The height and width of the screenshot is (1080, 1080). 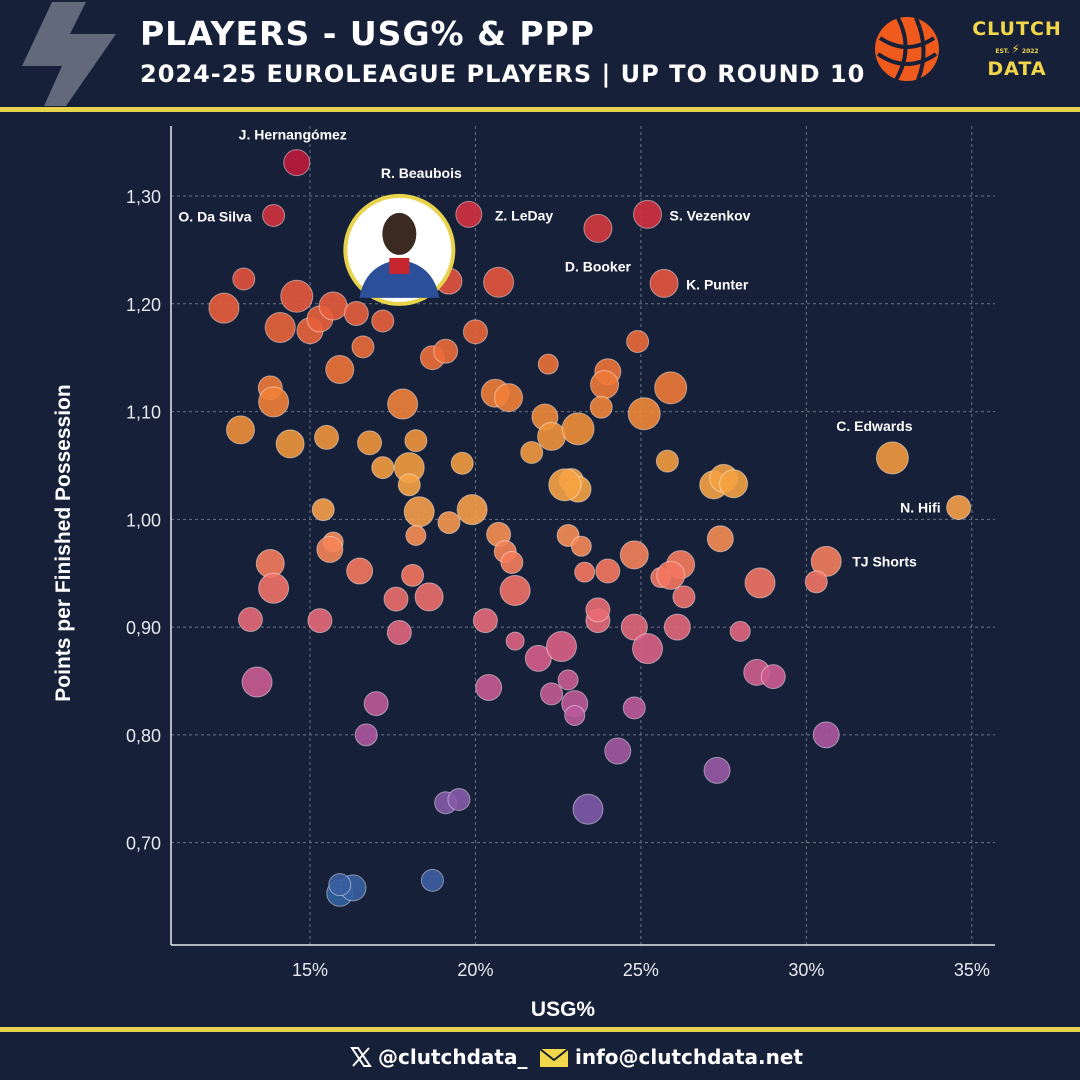 What do you see at coordinates (214, 216) in the screenshot?
I see `point-label: O. Da Silva` at bounding box center [214, 216].